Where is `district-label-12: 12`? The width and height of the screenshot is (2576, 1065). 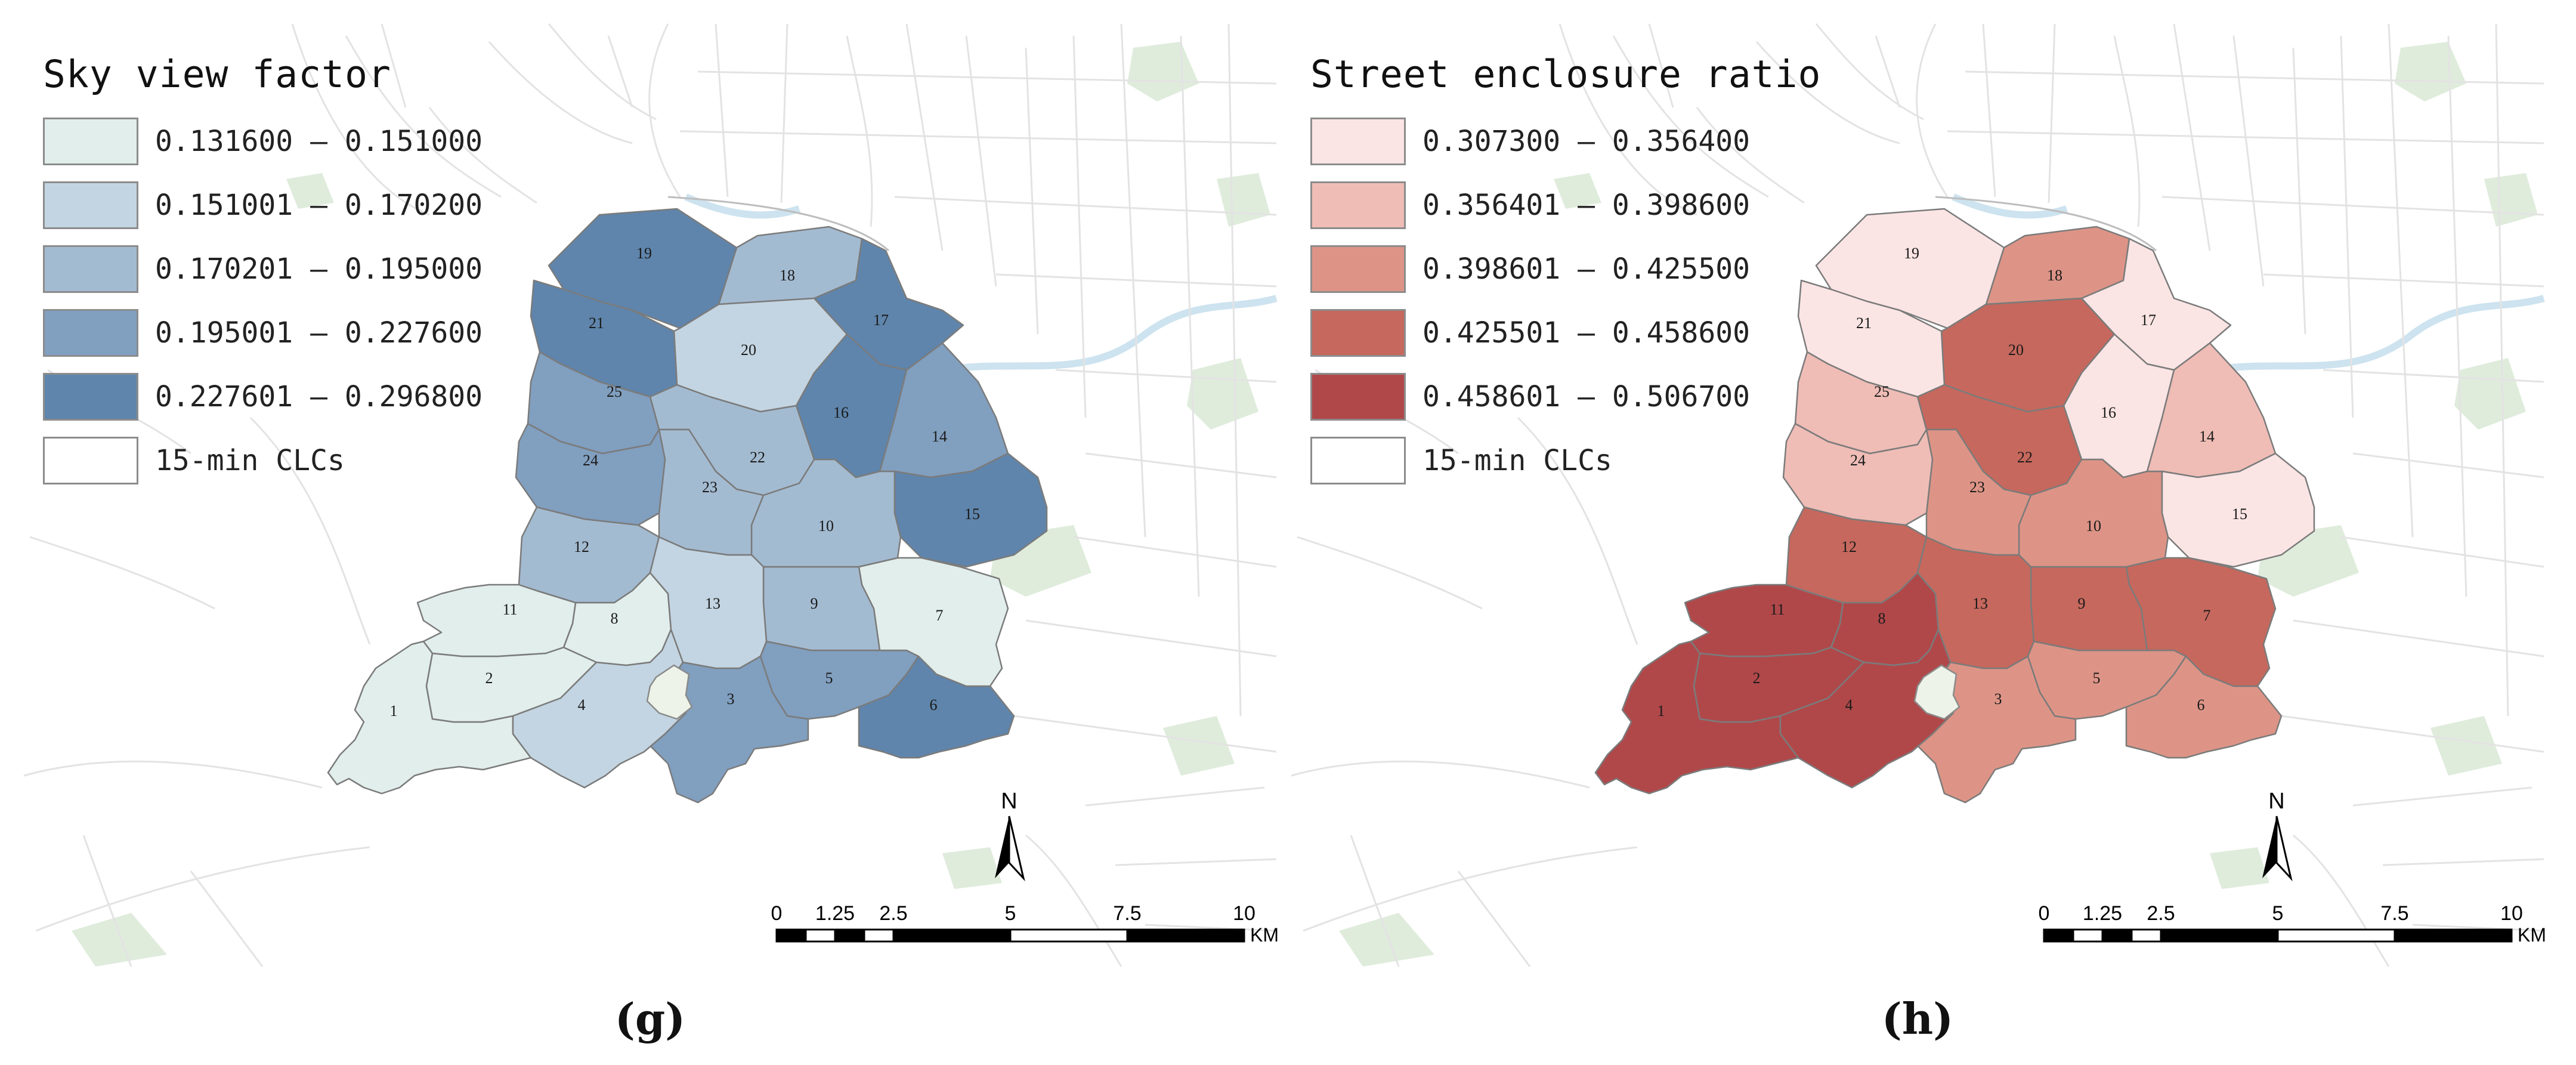 district-label-12: 12 is located at coordinates (581, 546).